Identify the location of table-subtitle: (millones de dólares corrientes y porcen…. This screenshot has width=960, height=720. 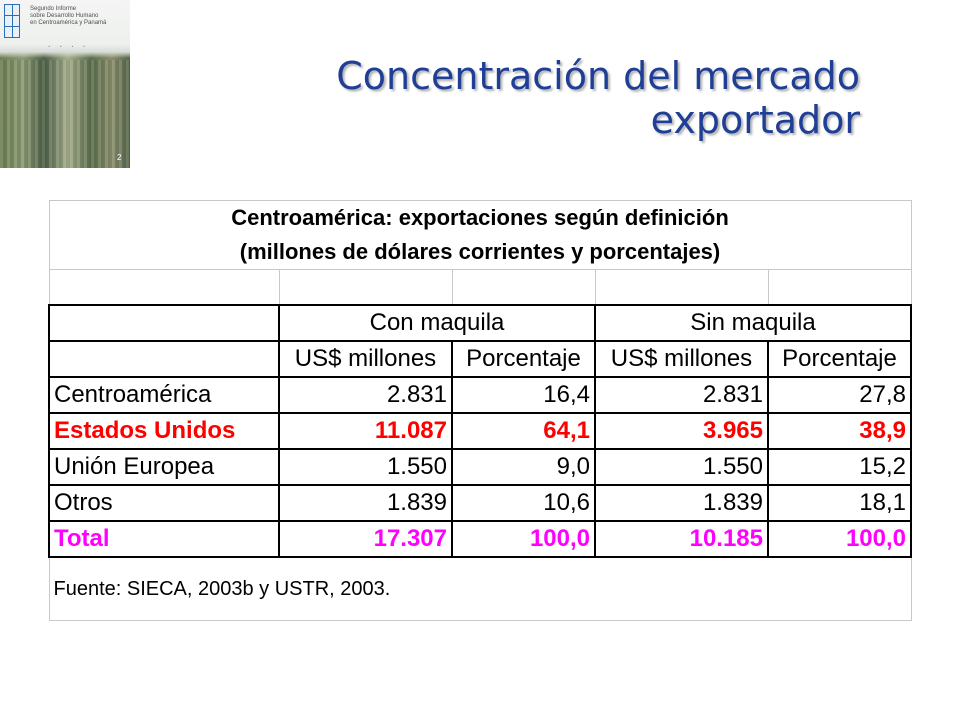
(480, 252).